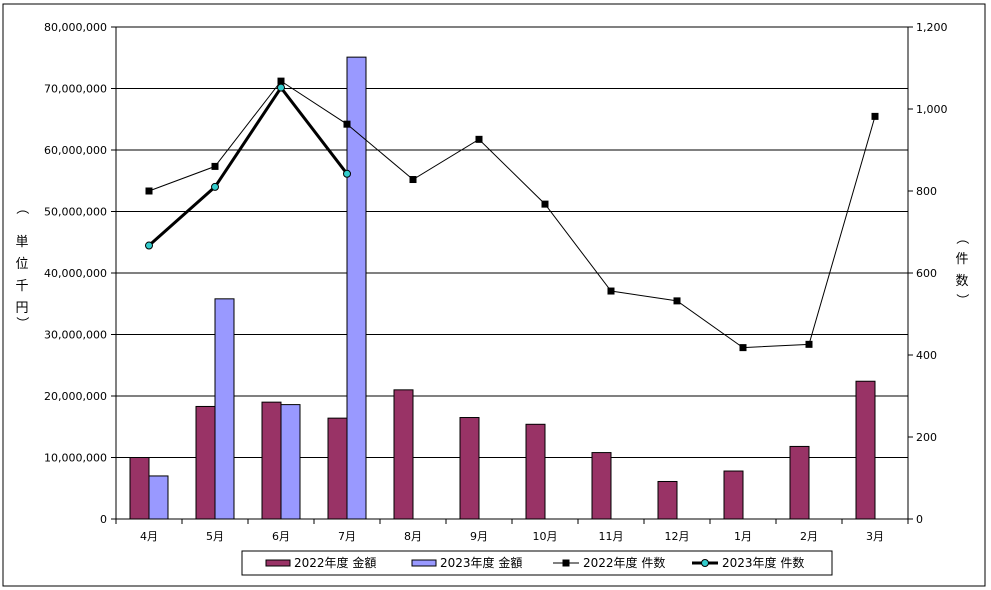 The image size is (991, 590). Describe the element at coordinates (347, 536) in the screenshot. I see `tick-label: 7月` at that location.